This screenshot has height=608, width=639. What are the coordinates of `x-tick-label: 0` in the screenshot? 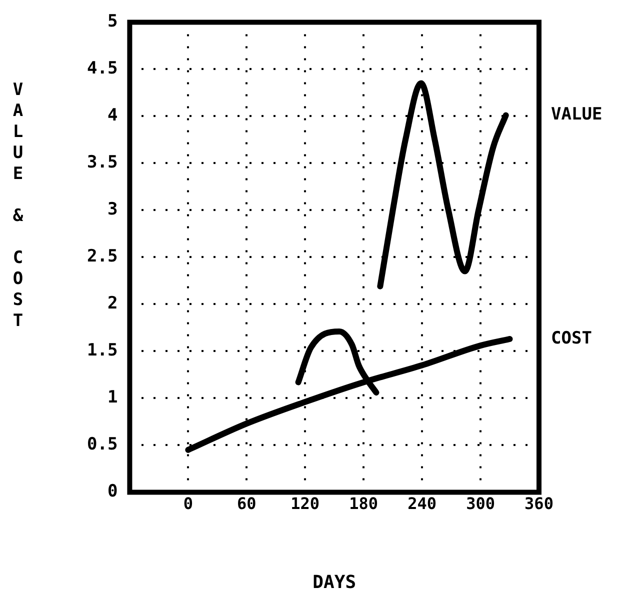 It's located at (188, 503).